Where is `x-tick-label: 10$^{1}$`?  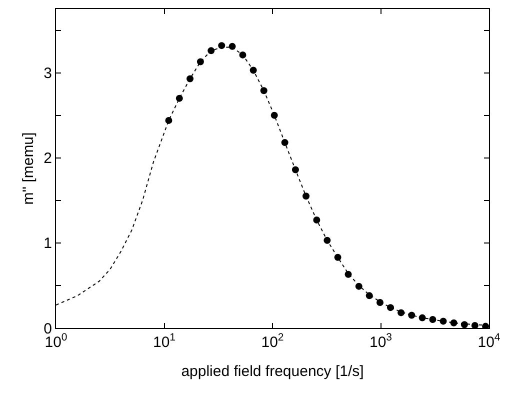
x-tick-label: 10$^{1}$ is located at coordinates (164, 341).